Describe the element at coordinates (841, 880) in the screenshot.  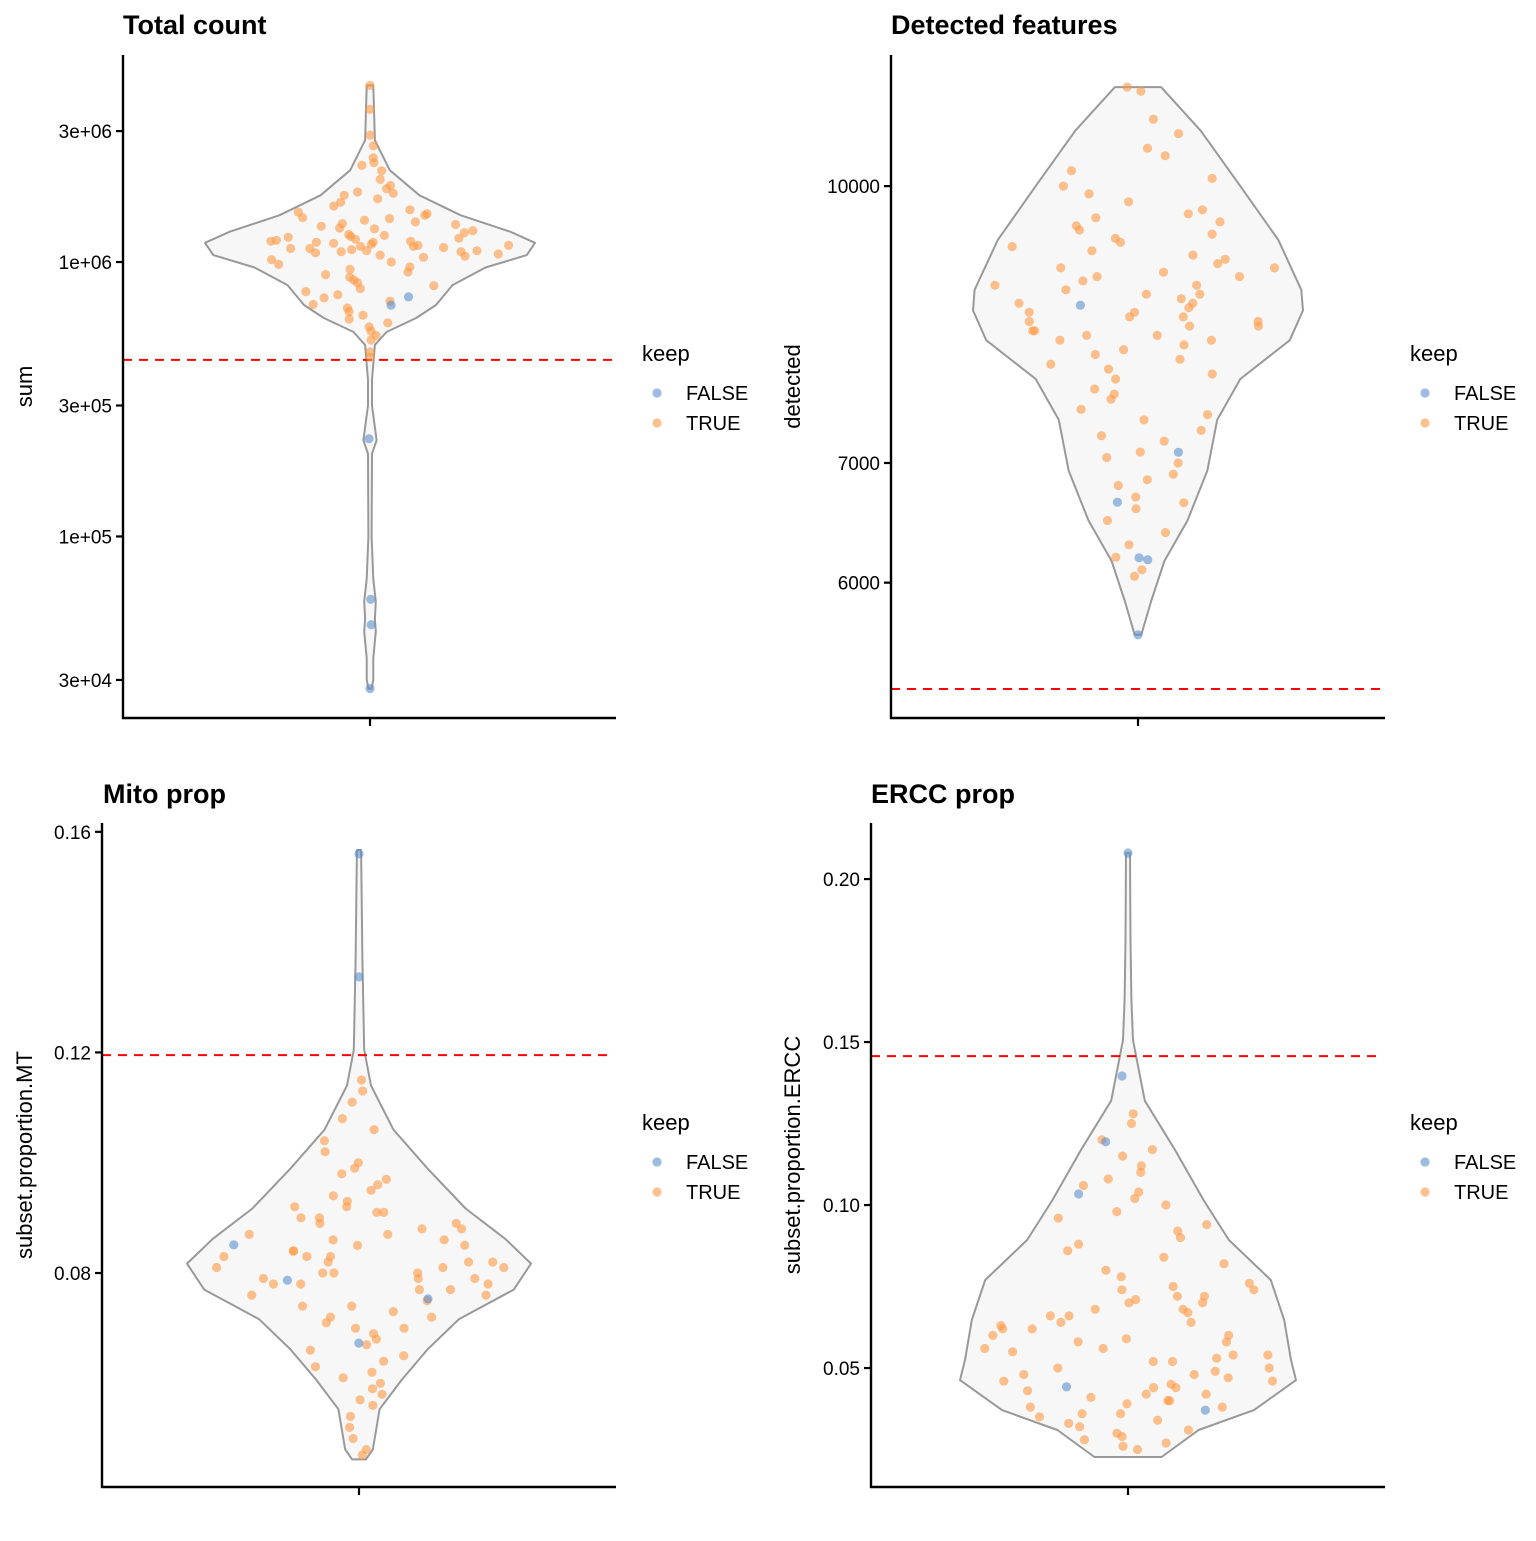
I see `y-tick-label: 0.20` at that location.